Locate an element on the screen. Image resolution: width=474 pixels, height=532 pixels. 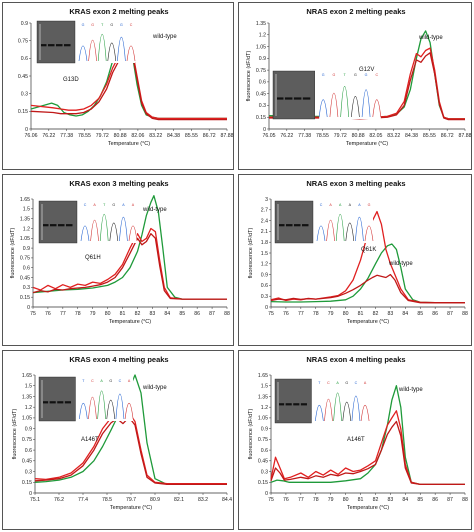
x-tick-label: 88 is located at coordinates (465, 500).